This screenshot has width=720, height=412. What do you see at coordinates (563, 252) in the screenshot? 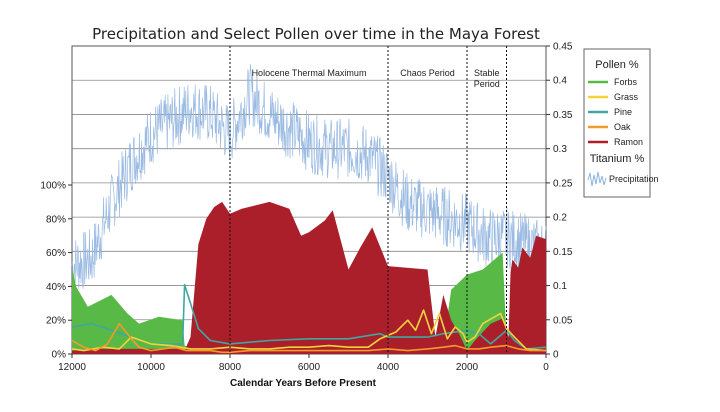
I see `y-right-tick-label-3: 0.15` at bounding box center [563, 252].